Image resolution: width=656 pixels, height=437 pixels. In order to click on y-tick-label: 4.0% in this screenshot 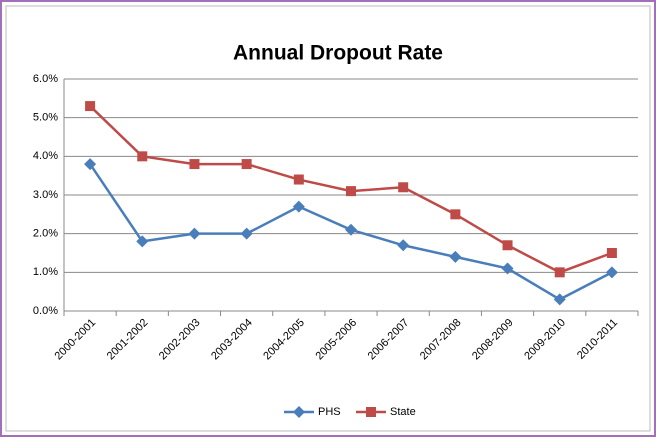, I will do `click(45, 156)`.